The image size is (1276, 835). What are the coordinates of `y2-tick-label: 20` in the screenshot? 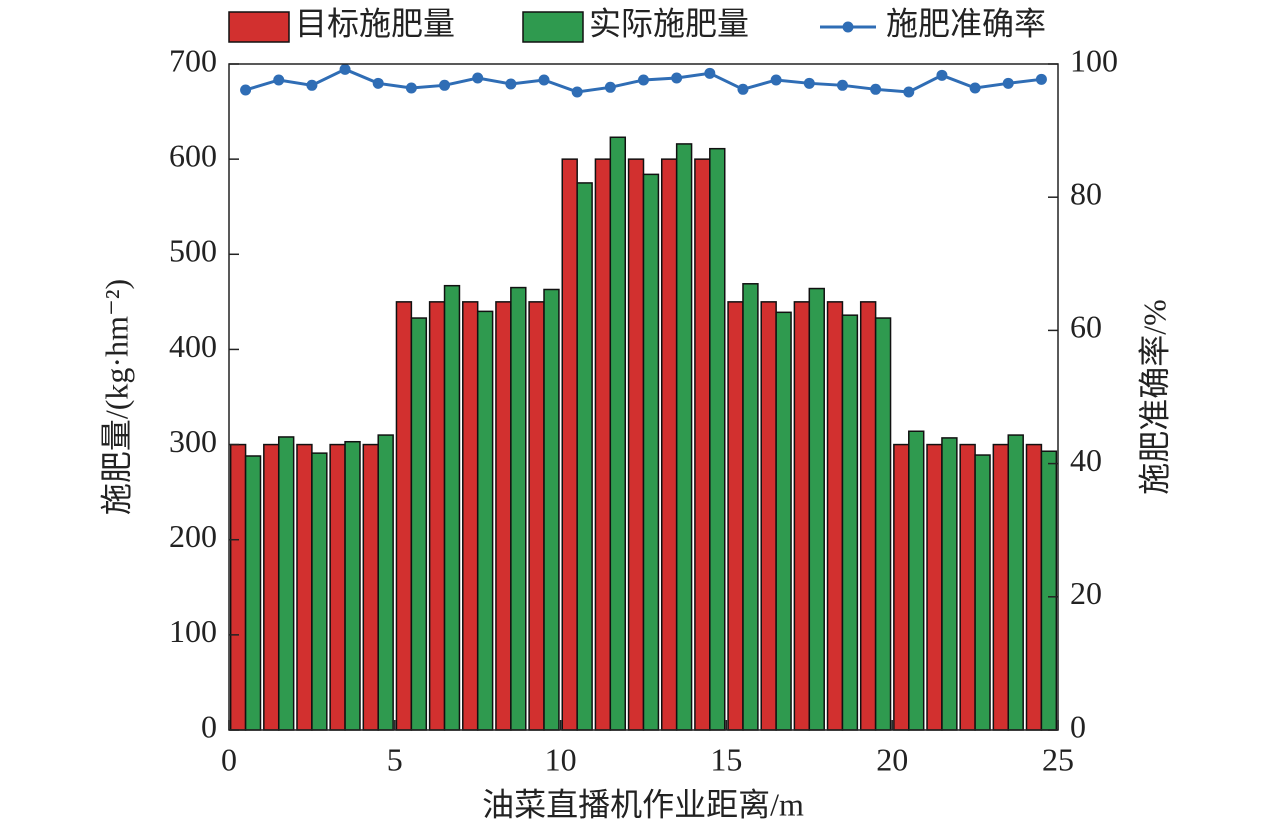 It's located at (1086, 593).